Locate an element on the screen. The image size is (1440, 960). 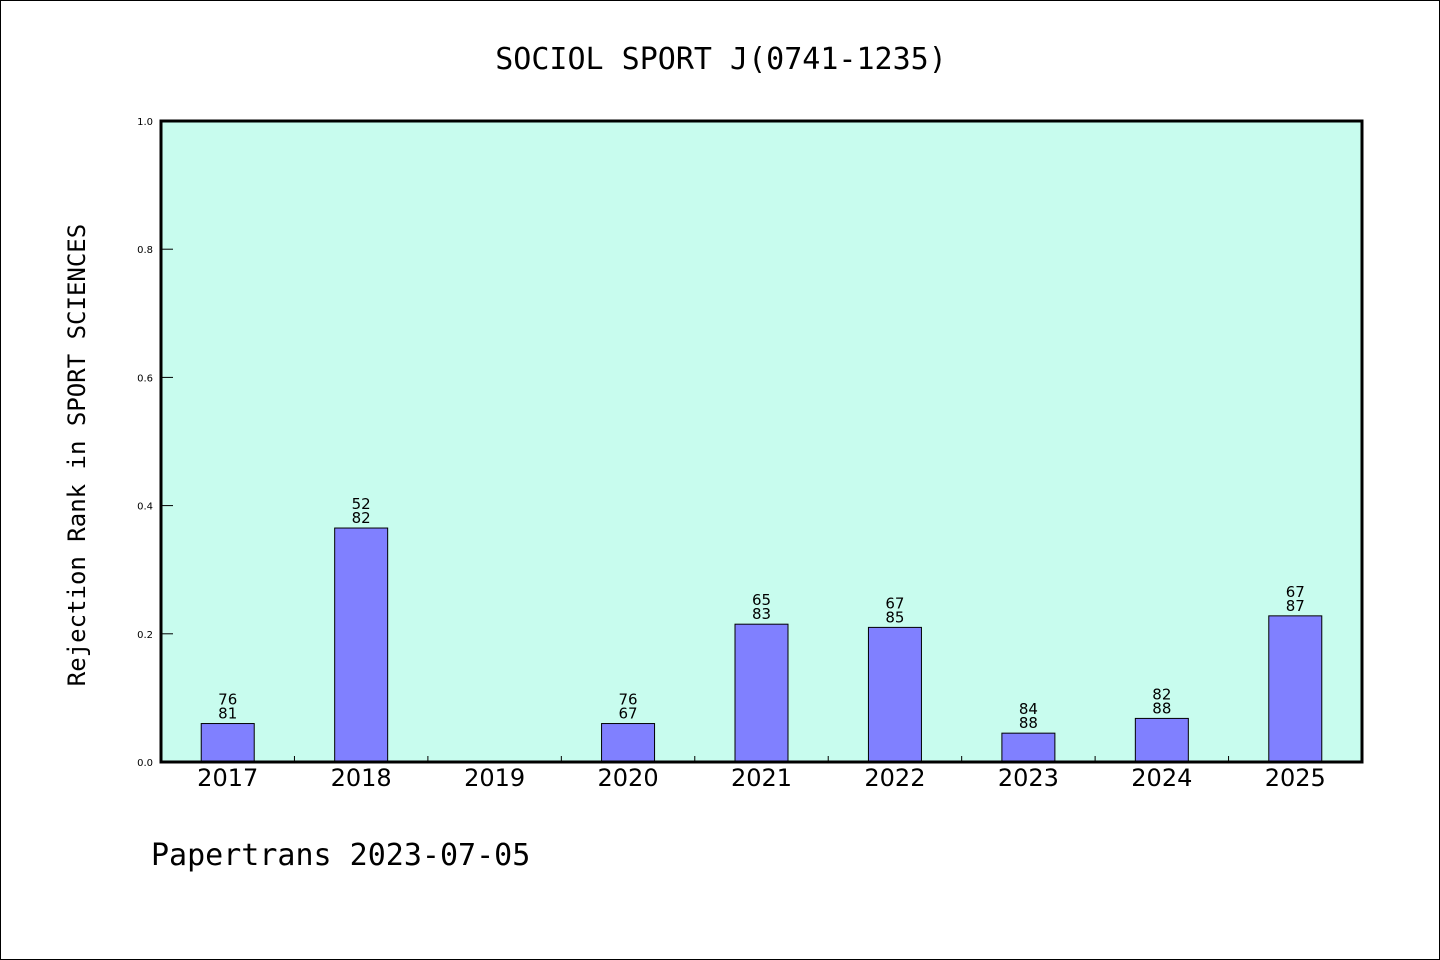
y-tick-label: 0.4 is located at coordinates (145, 507).